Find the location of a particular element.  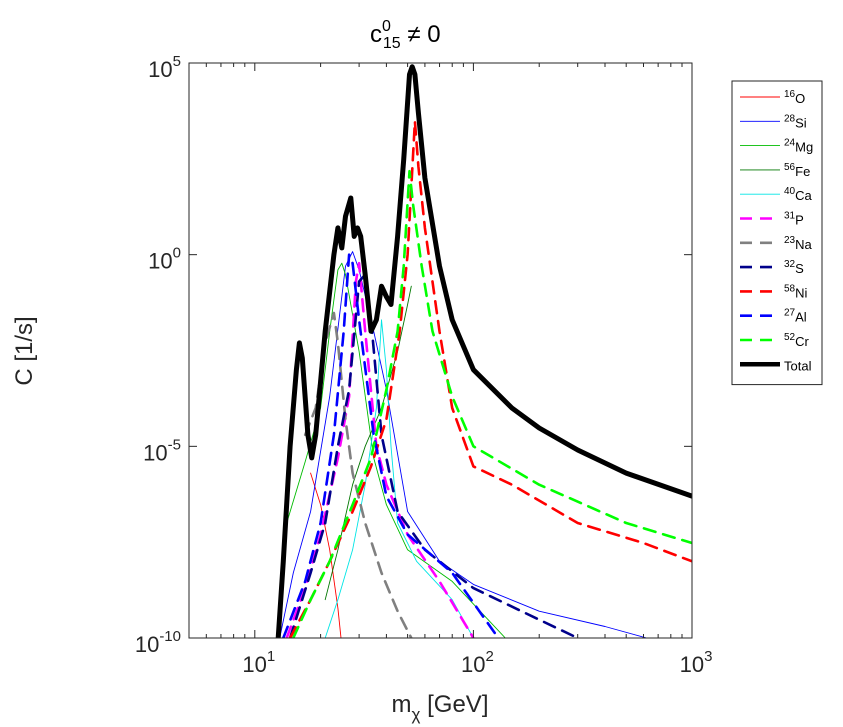

x-tick-label: 10³ is located at coordinates (696, 662).